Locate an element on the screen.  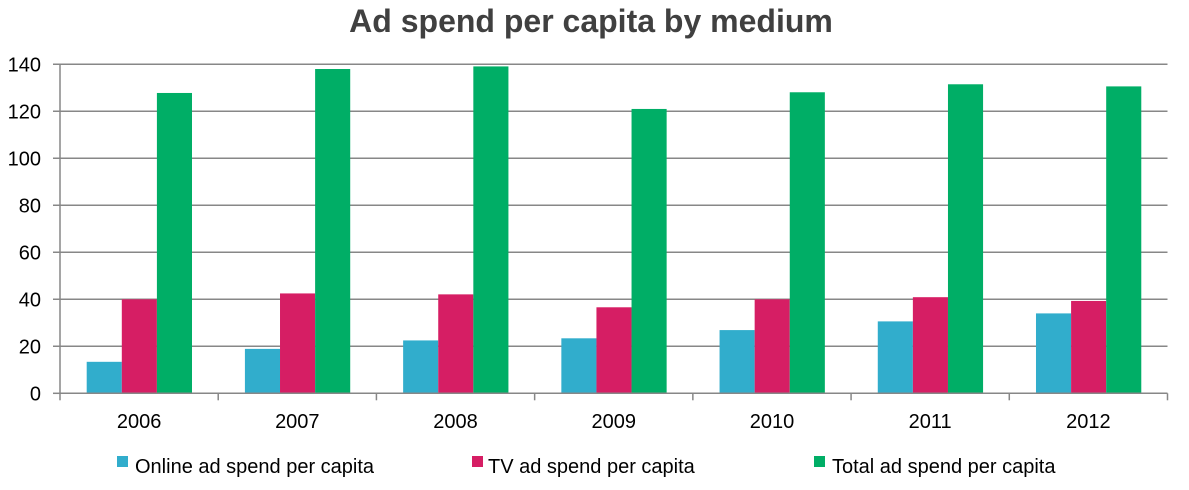
y-tick-label: 40 is located at coordinates (30, 300).